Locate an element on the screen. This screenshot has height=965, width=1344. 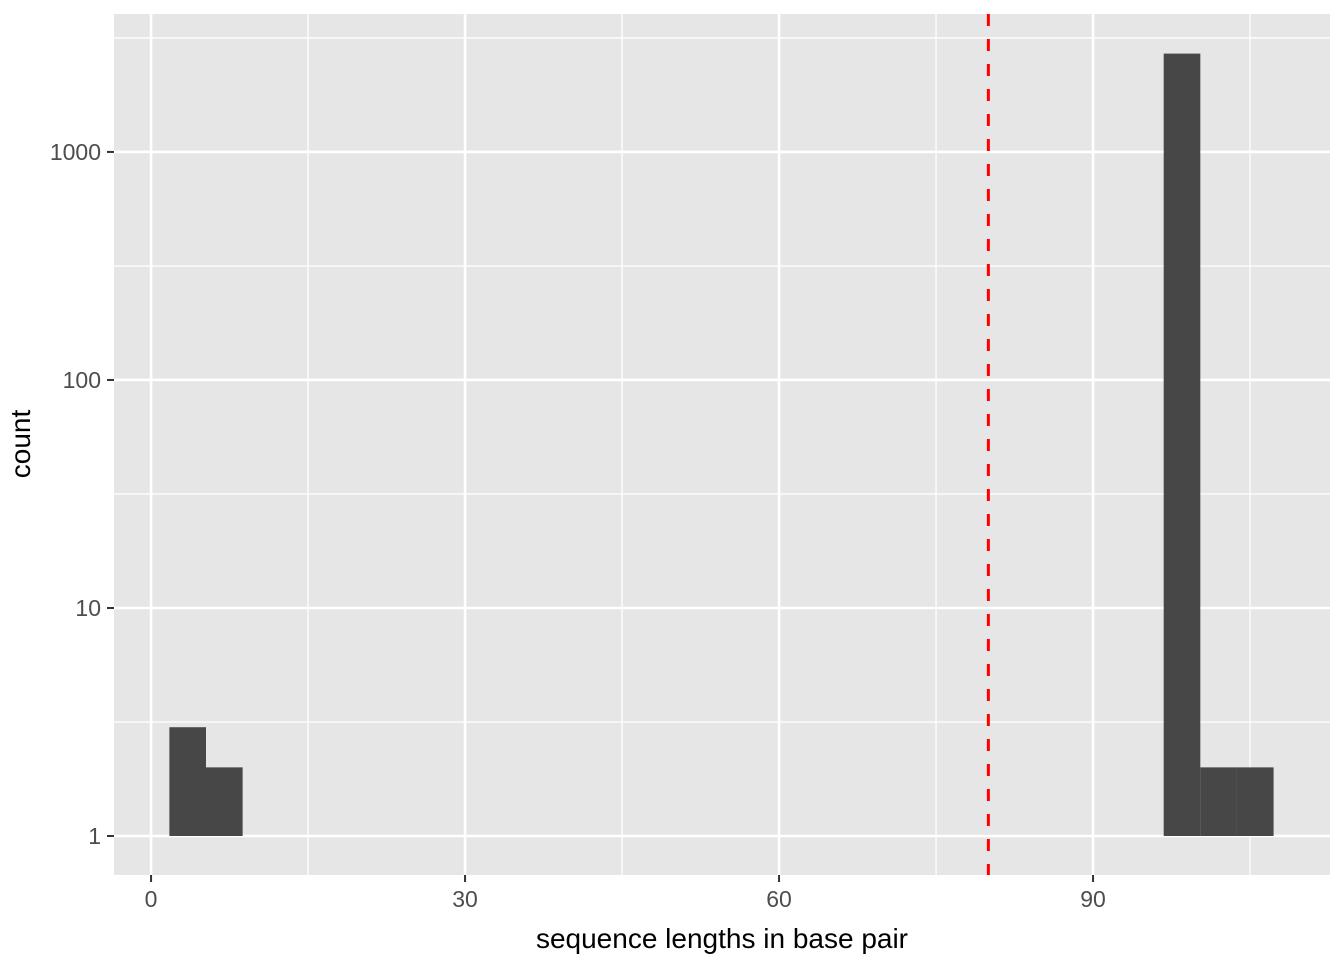
y-tick-label: 1 is located at coordinates (94, 836).